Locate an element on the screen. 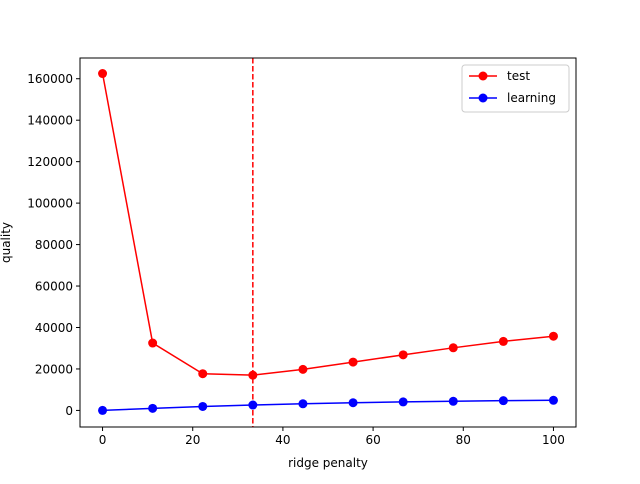 This screenshot has width=640, height=484. x-tick-label: 100 is located at coordinates (553, 440).